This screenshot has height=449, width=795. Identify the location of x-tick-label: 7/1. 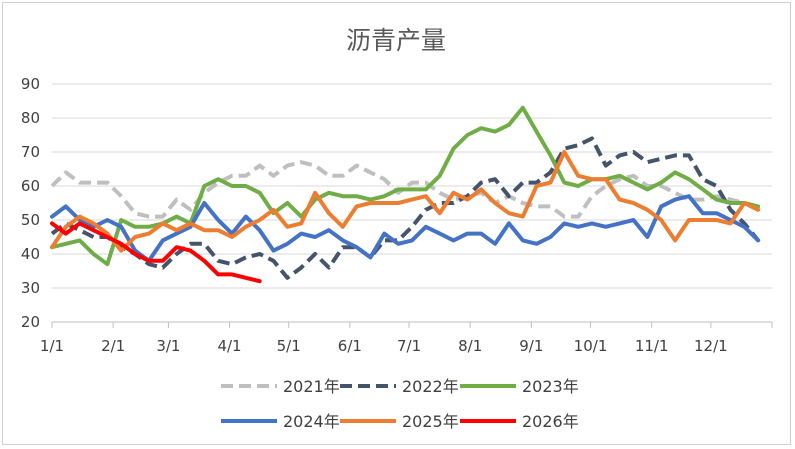
(409, 346).